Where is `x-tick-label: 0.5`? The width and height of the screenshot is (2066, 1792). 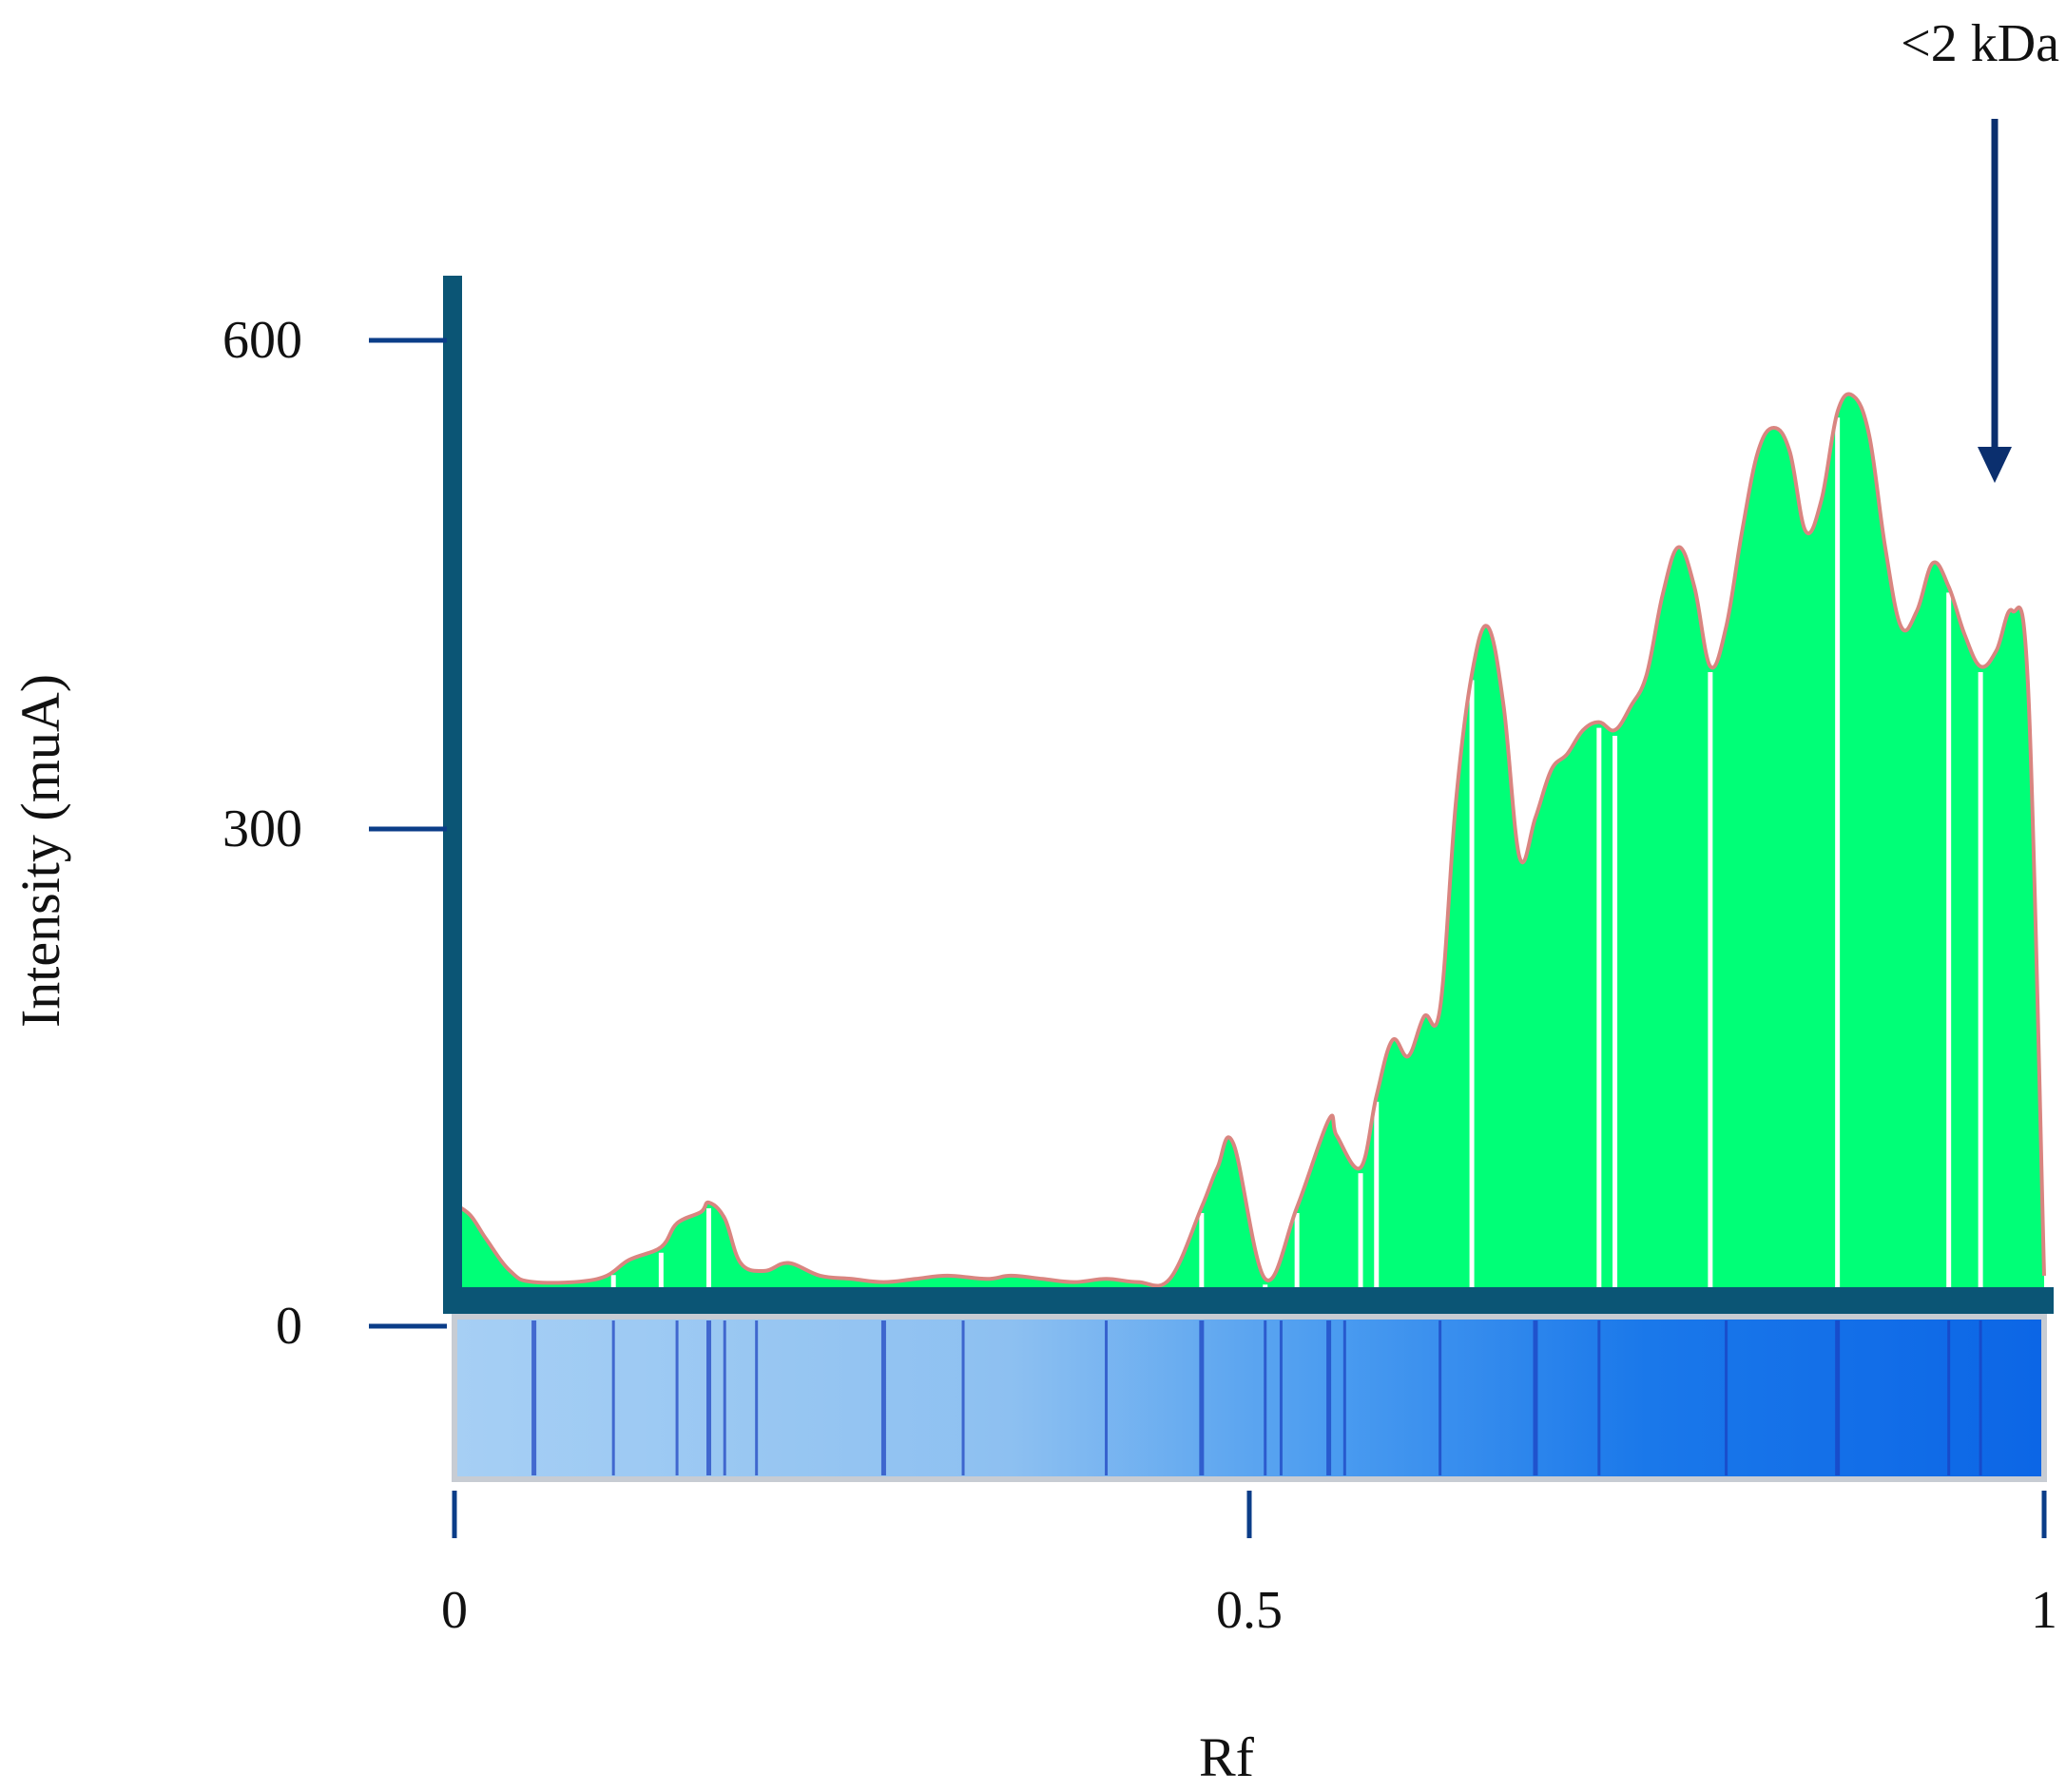
x-tick-label: 0.5 is located at coordinates (1249, 1610).